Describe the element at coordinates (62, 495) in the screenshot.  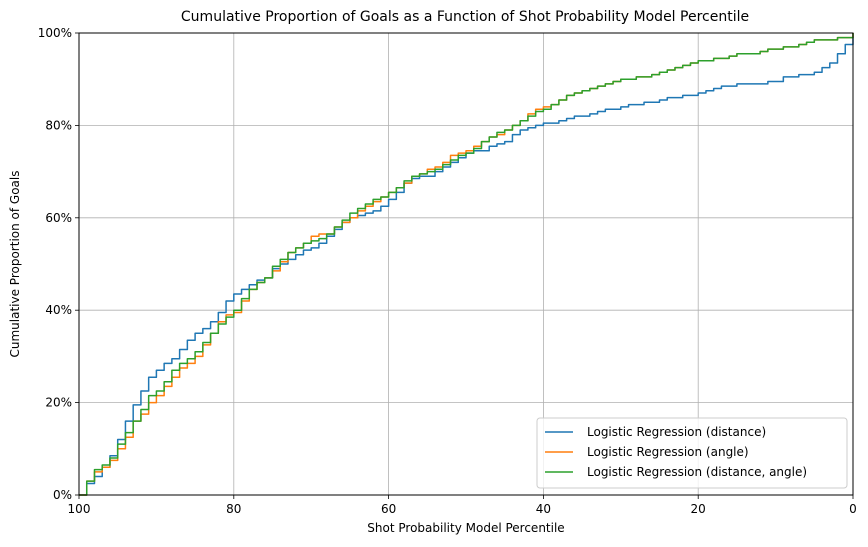
I see `y-tick-label: 0%` at that location.